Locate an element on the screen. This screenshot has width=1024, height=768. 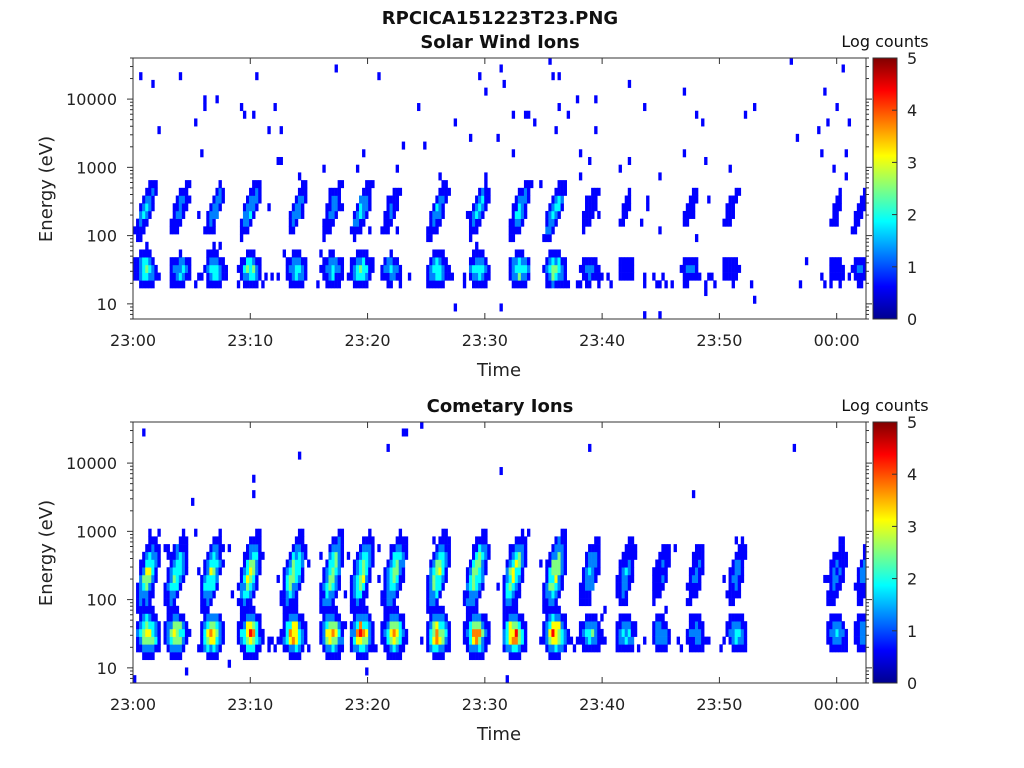
panel-title: Cometary Ions is located at coordinates (500, 406).